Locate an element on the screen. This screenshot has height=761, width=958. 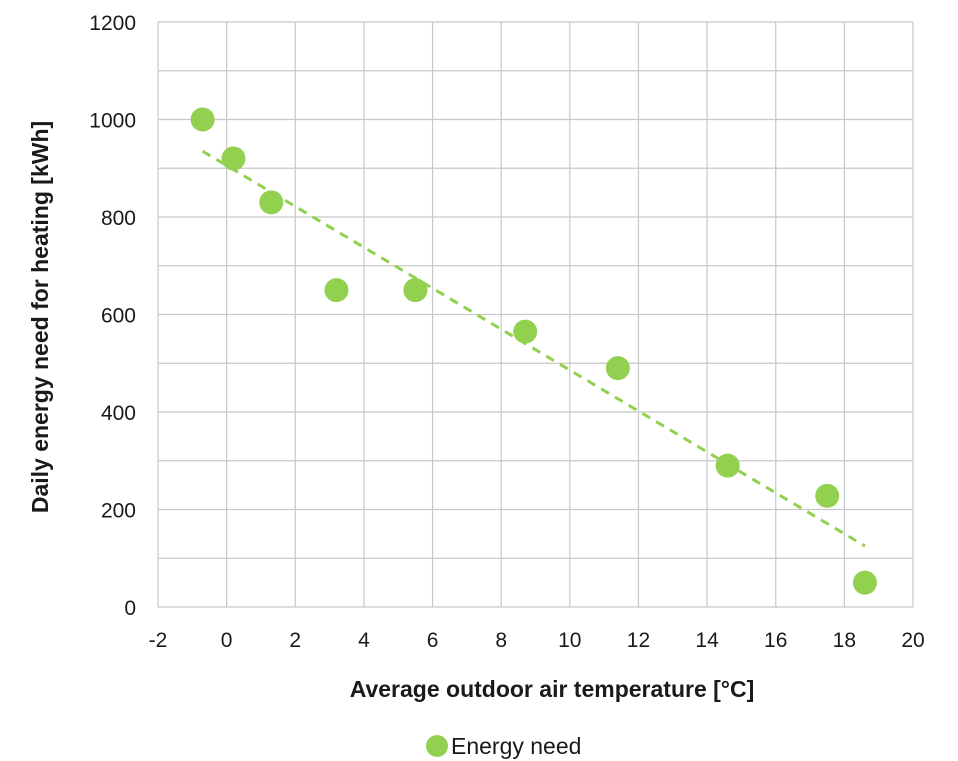
y-tick-label: 400 is located at coordinates (118, 413).